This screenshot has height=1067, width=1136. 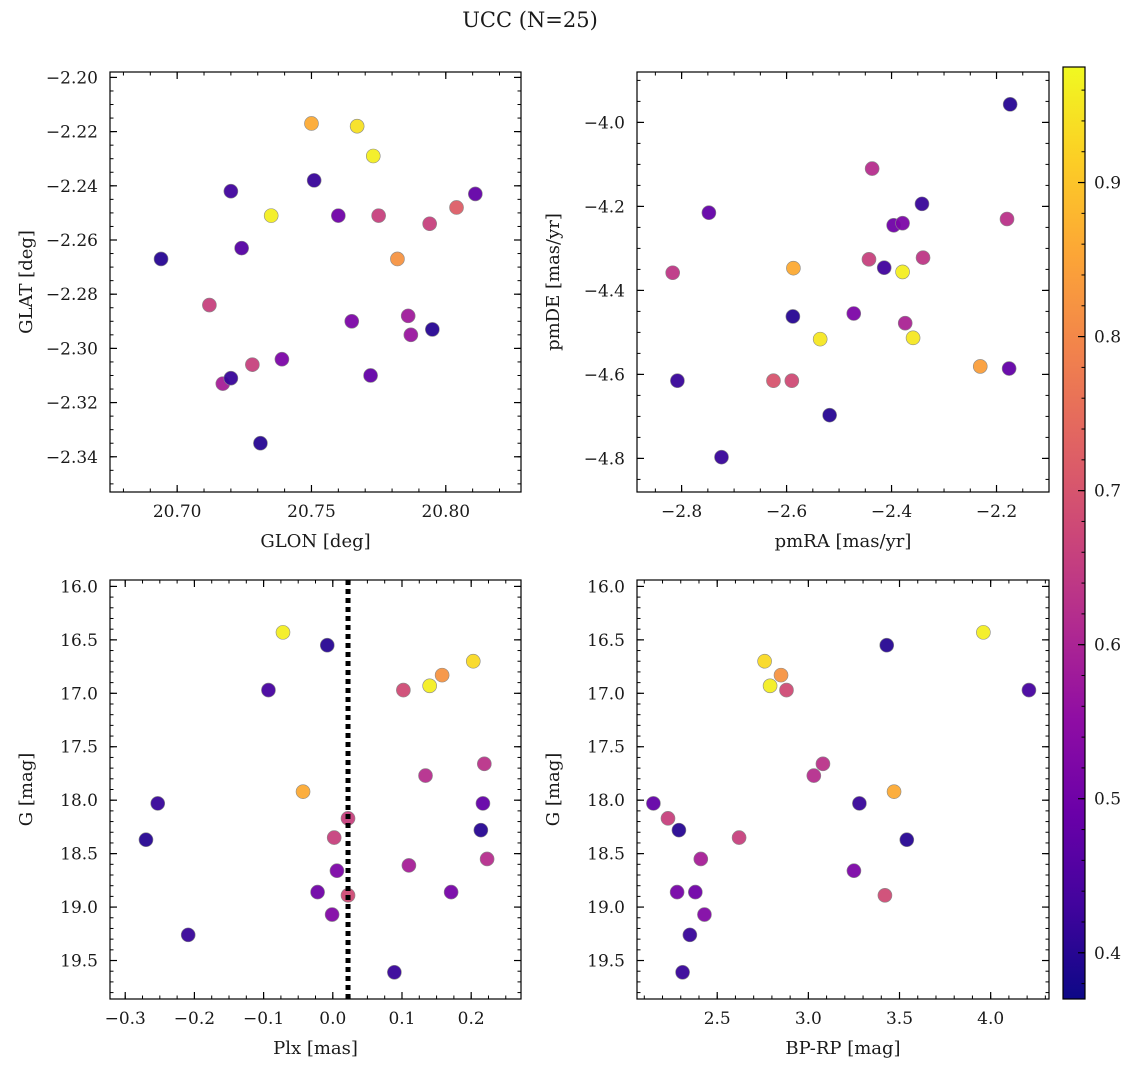 I want to click on y-tick-label: −2.26, so click(x=72, y=241).